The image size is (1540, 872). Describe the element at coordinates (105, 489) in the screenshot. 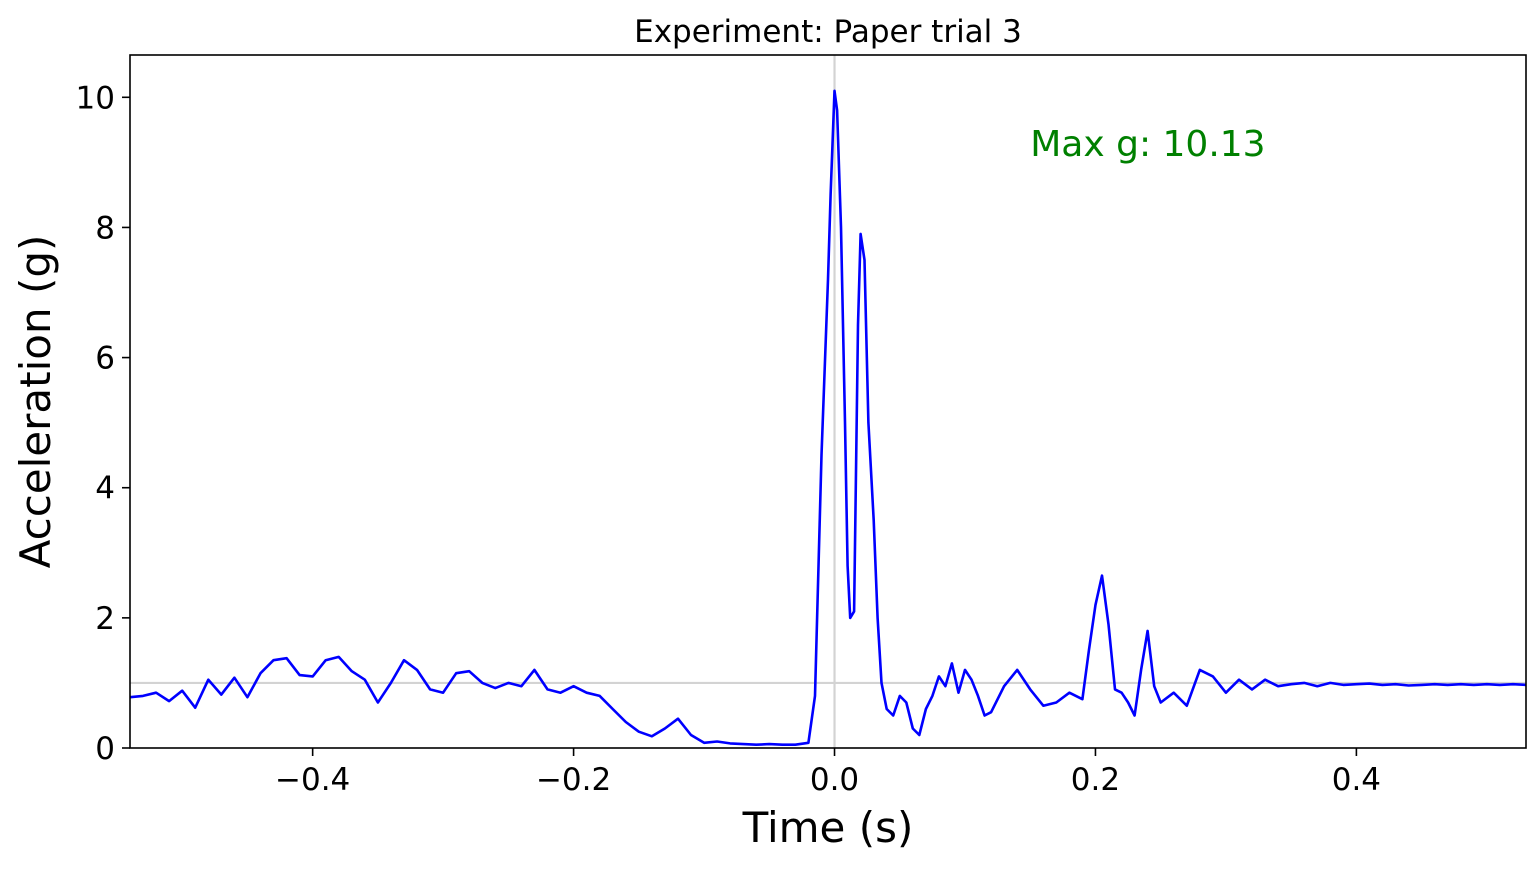

I see `y-tick-label: 4` at that location.